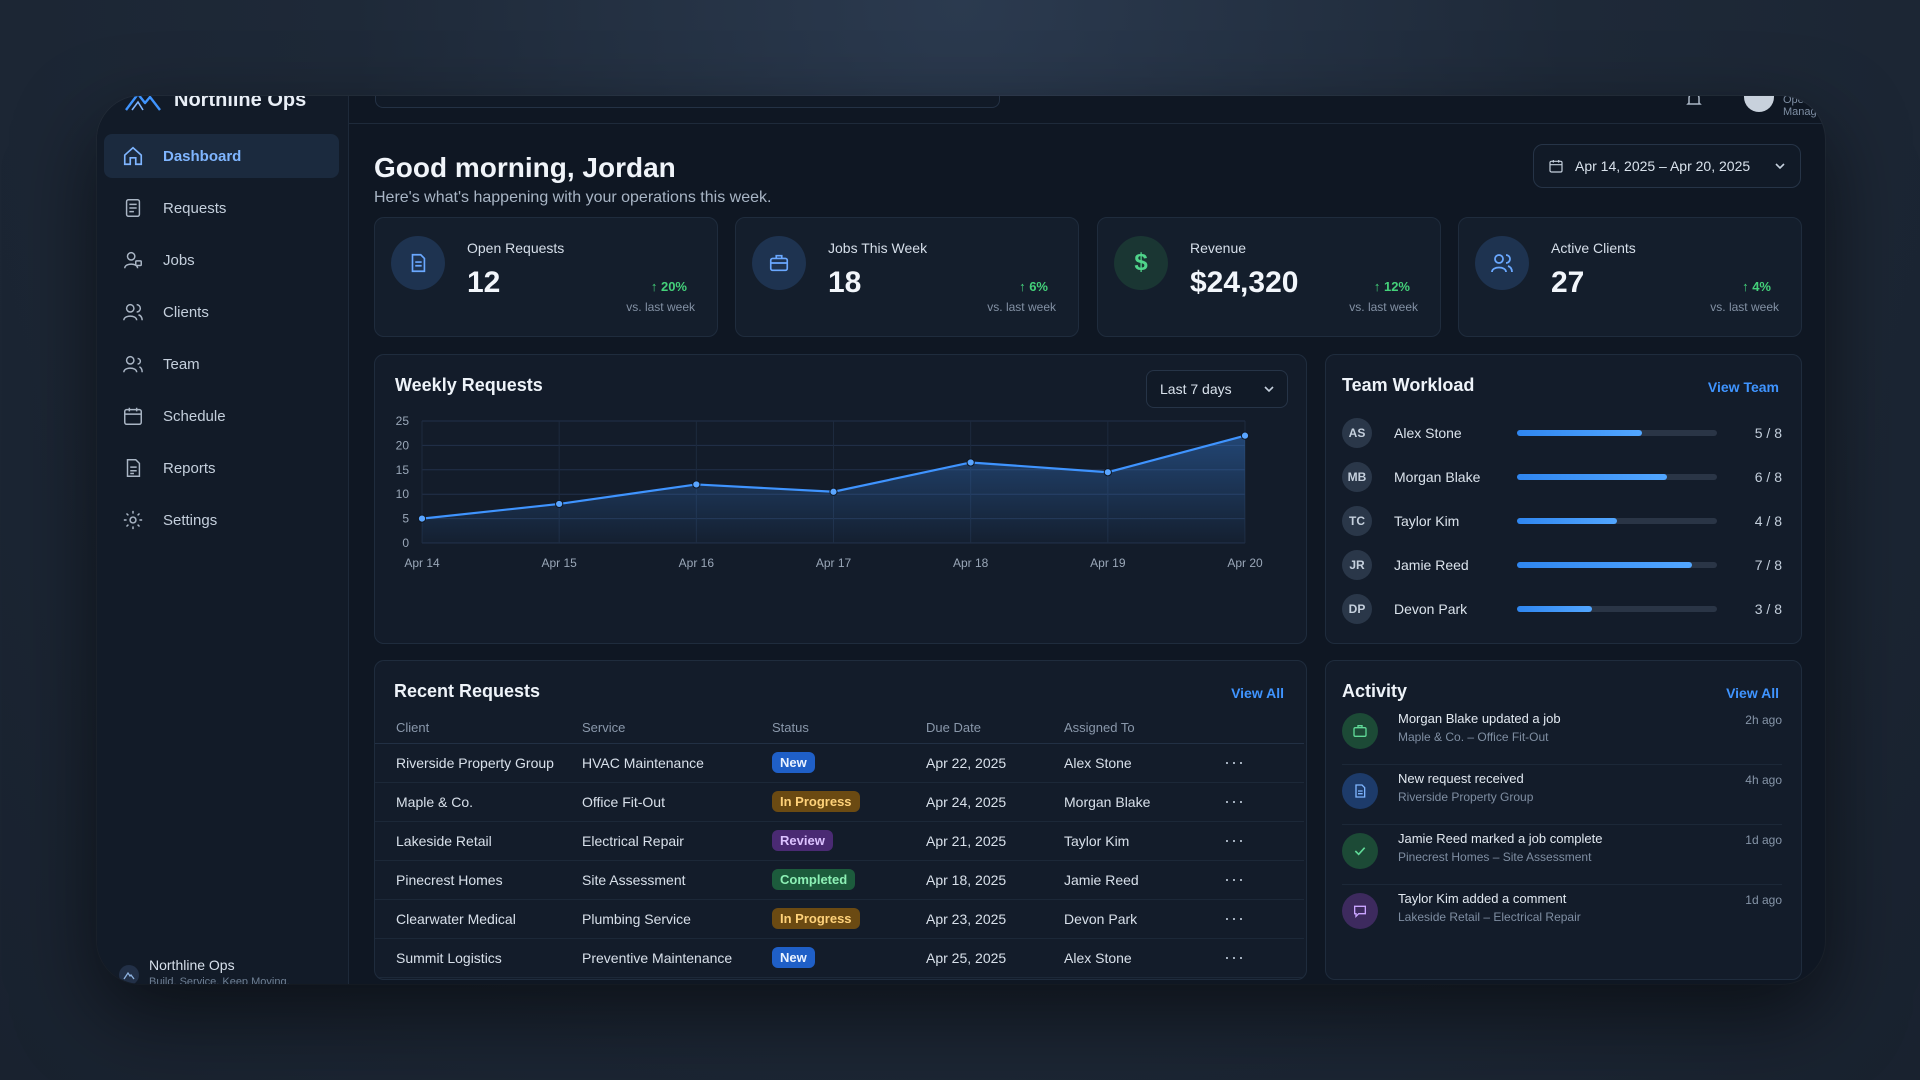 This screenshot has width=1920, height=1080. Describe the element at coordinates (221, 312) in the screenshot. I see `sidebar-item-clients: Clients` at that location.